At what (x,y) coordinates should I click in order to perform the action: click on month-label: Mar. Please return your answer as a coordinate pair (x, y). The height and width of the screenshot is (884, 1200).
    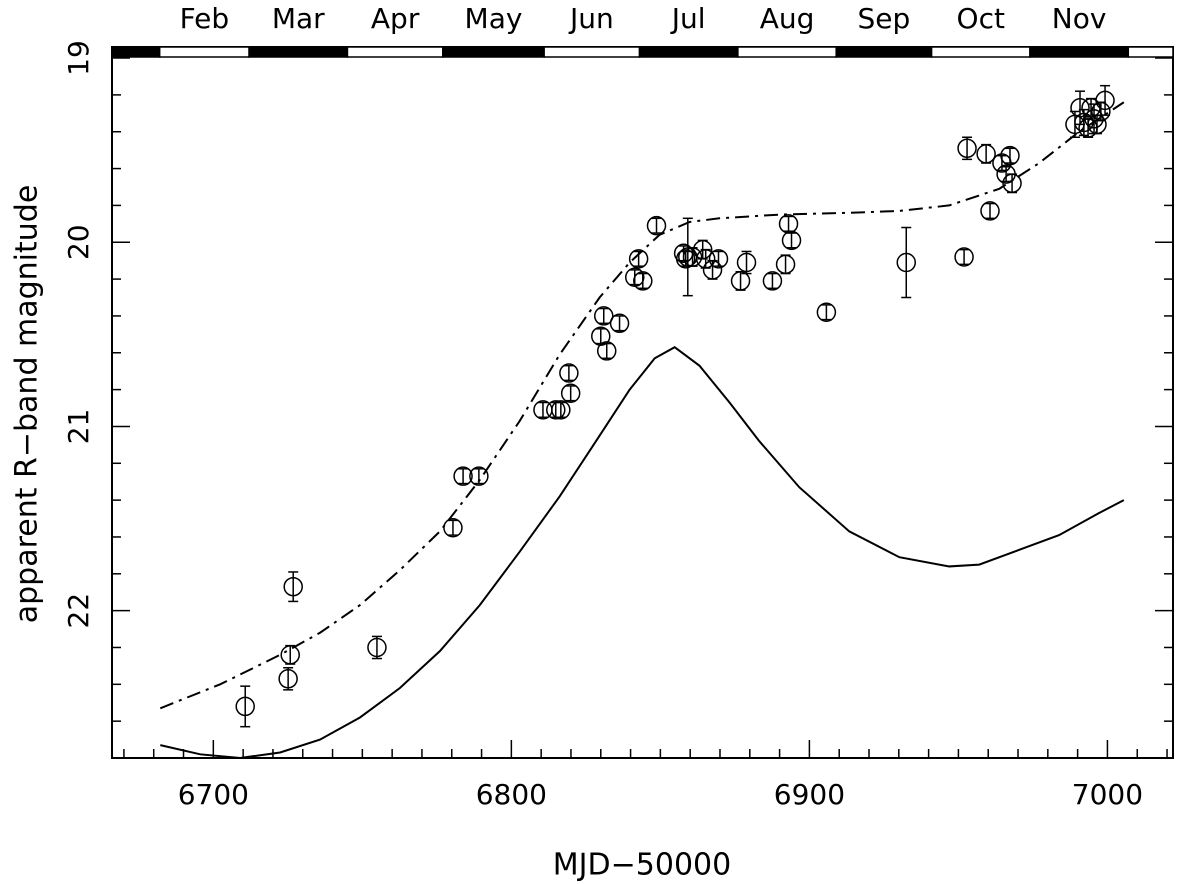
    Looking at the image, I should click on (298, 18).